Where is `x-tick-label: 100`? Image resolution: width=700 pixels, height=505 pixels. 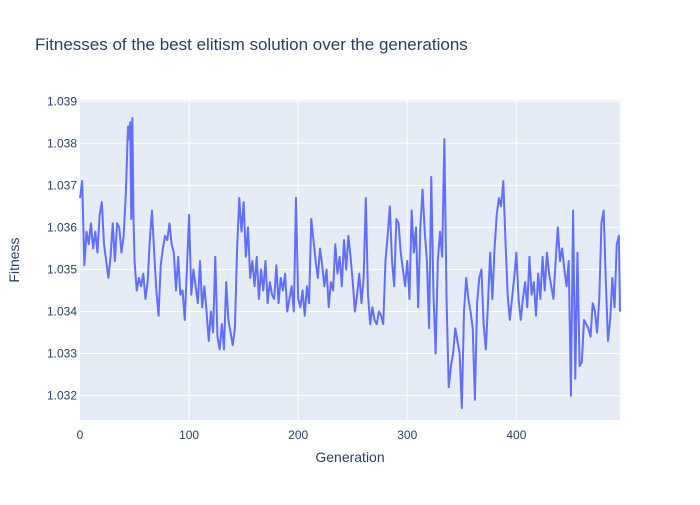 x-tick-label: 100 is located at coordinates (189, 435).